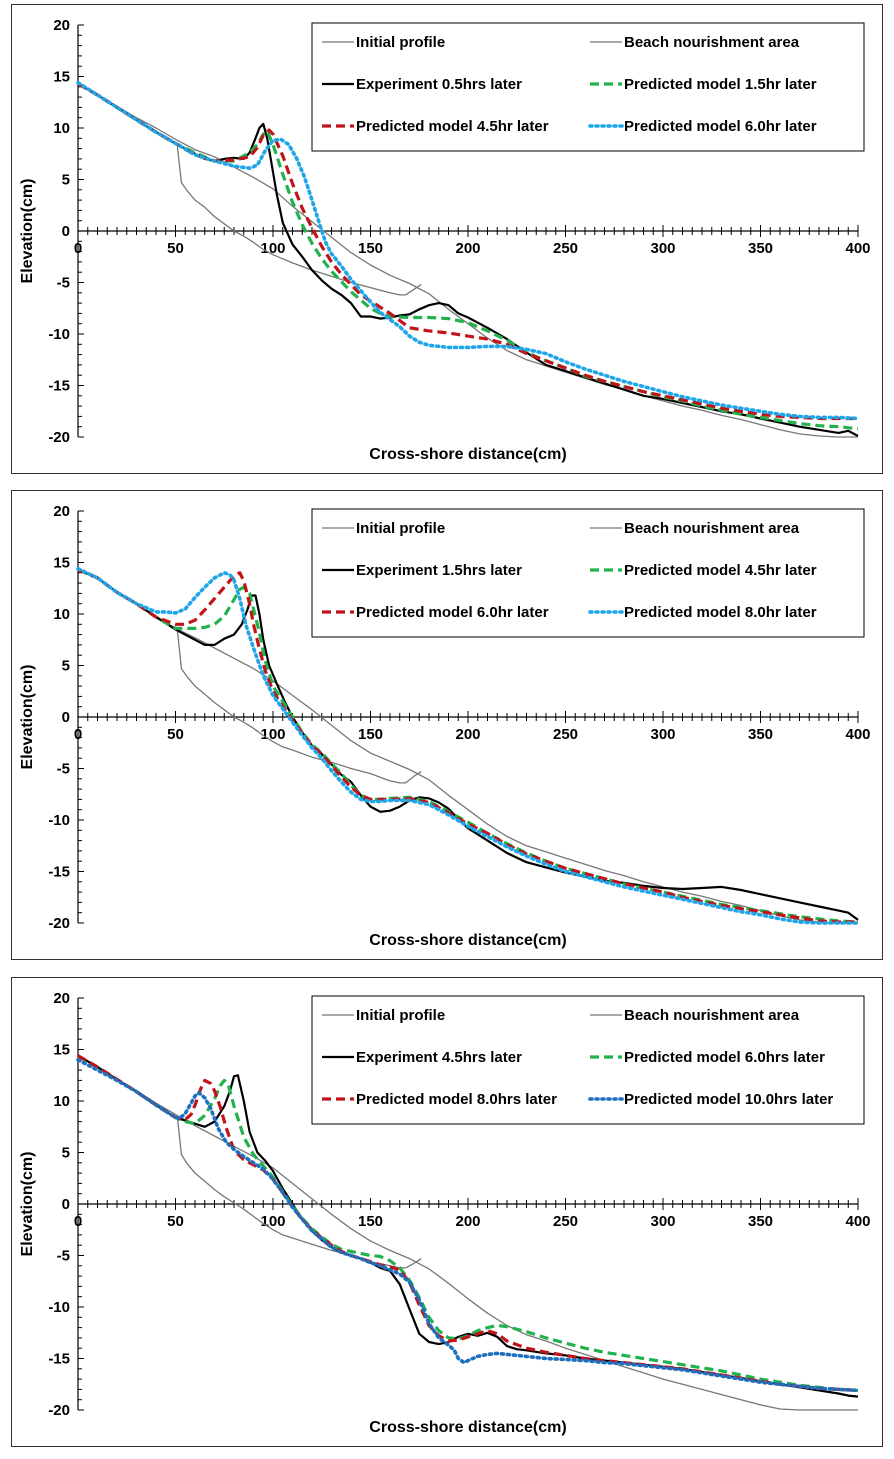 This screenshot has height=1459, width=894. What do you see at coordinates (456, 1099) in the screenshot?
I see `legend-label: Predicted model 8.0hrs later` at bounding box center [456, 1099].